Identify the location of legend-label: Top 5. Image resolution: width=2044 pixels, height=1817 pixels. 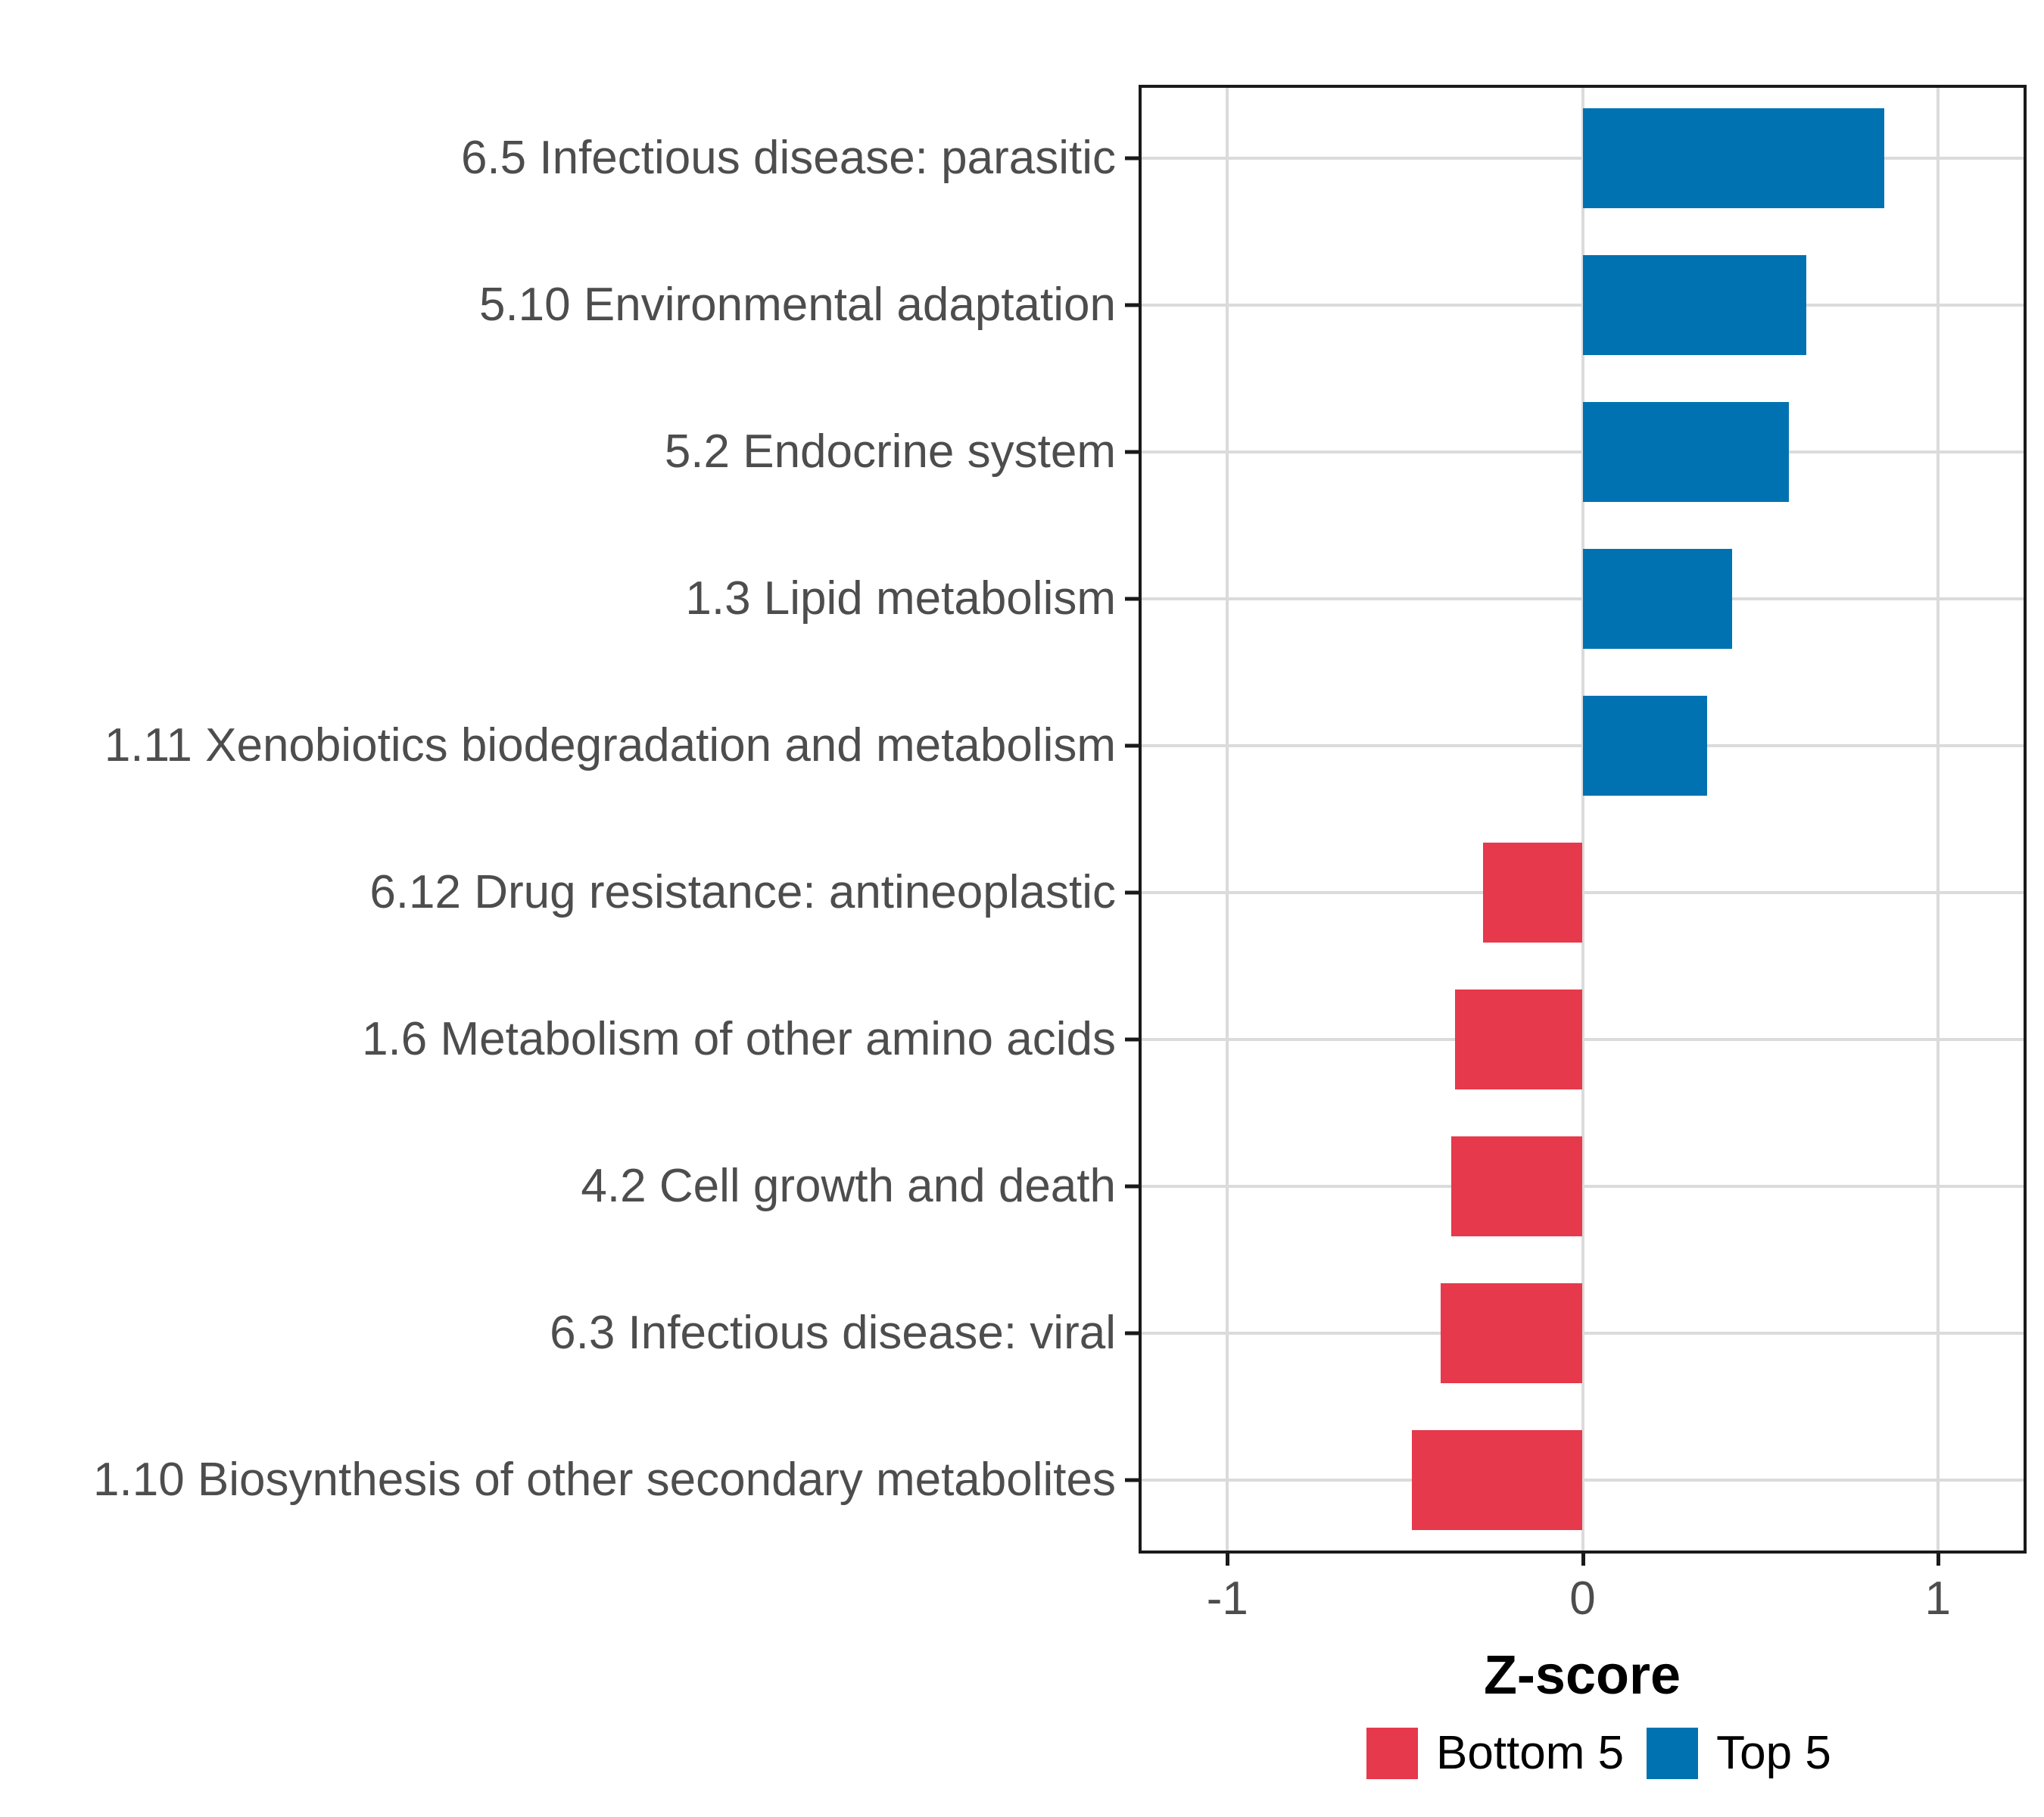
(1773, 1753).